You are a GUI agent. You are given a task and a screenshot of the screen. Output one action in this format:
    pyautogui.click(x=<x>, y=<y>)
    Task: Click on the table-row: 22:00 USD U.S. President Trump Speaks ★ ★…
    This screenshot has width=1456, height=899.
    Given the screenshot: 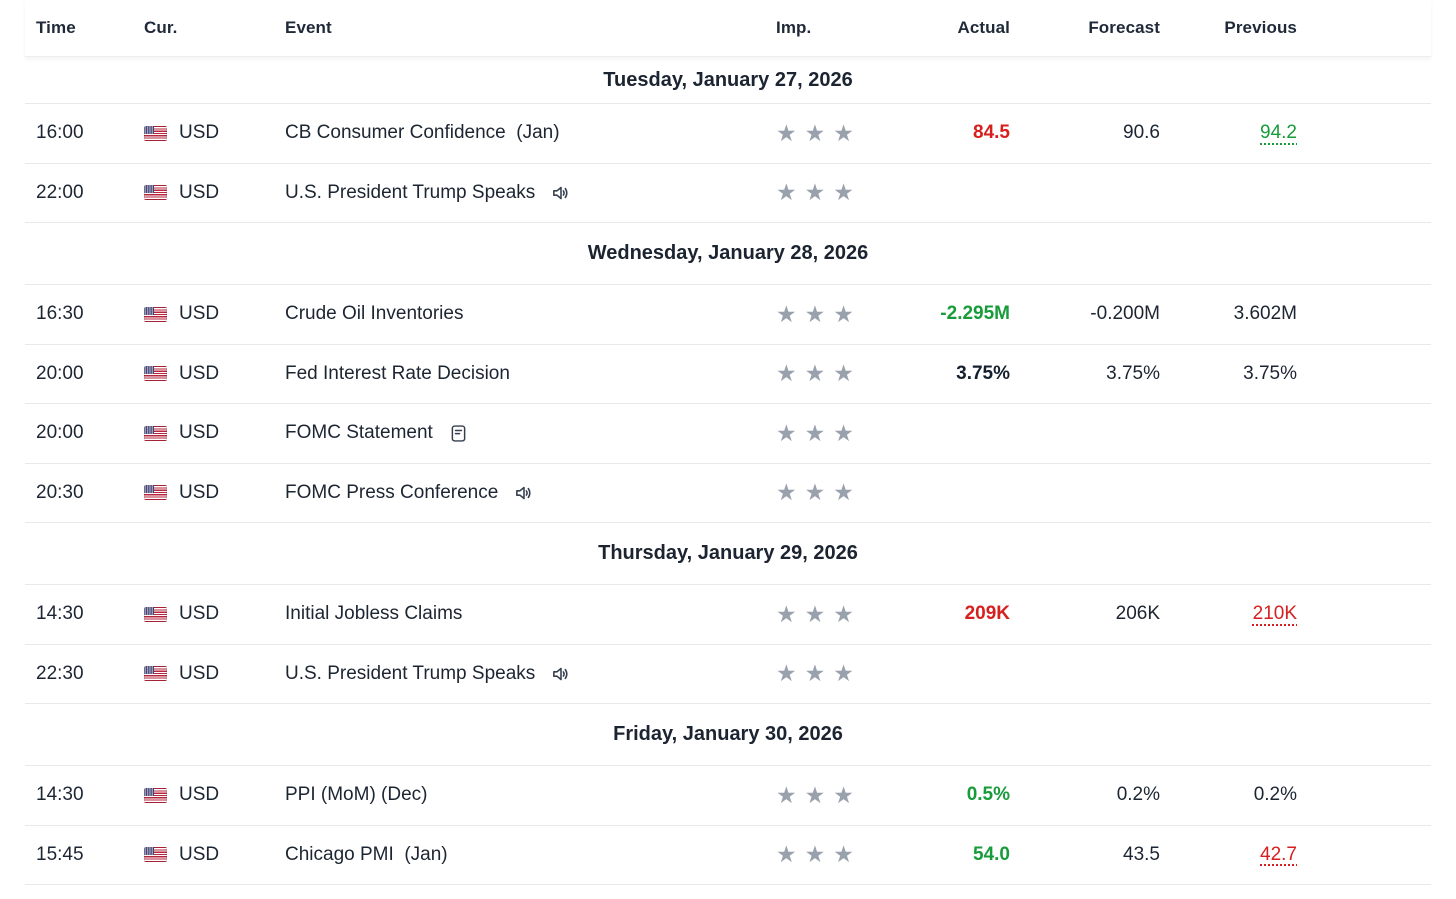 What is the action you would take?
    pyautogui.click(x=728, y=193)
    